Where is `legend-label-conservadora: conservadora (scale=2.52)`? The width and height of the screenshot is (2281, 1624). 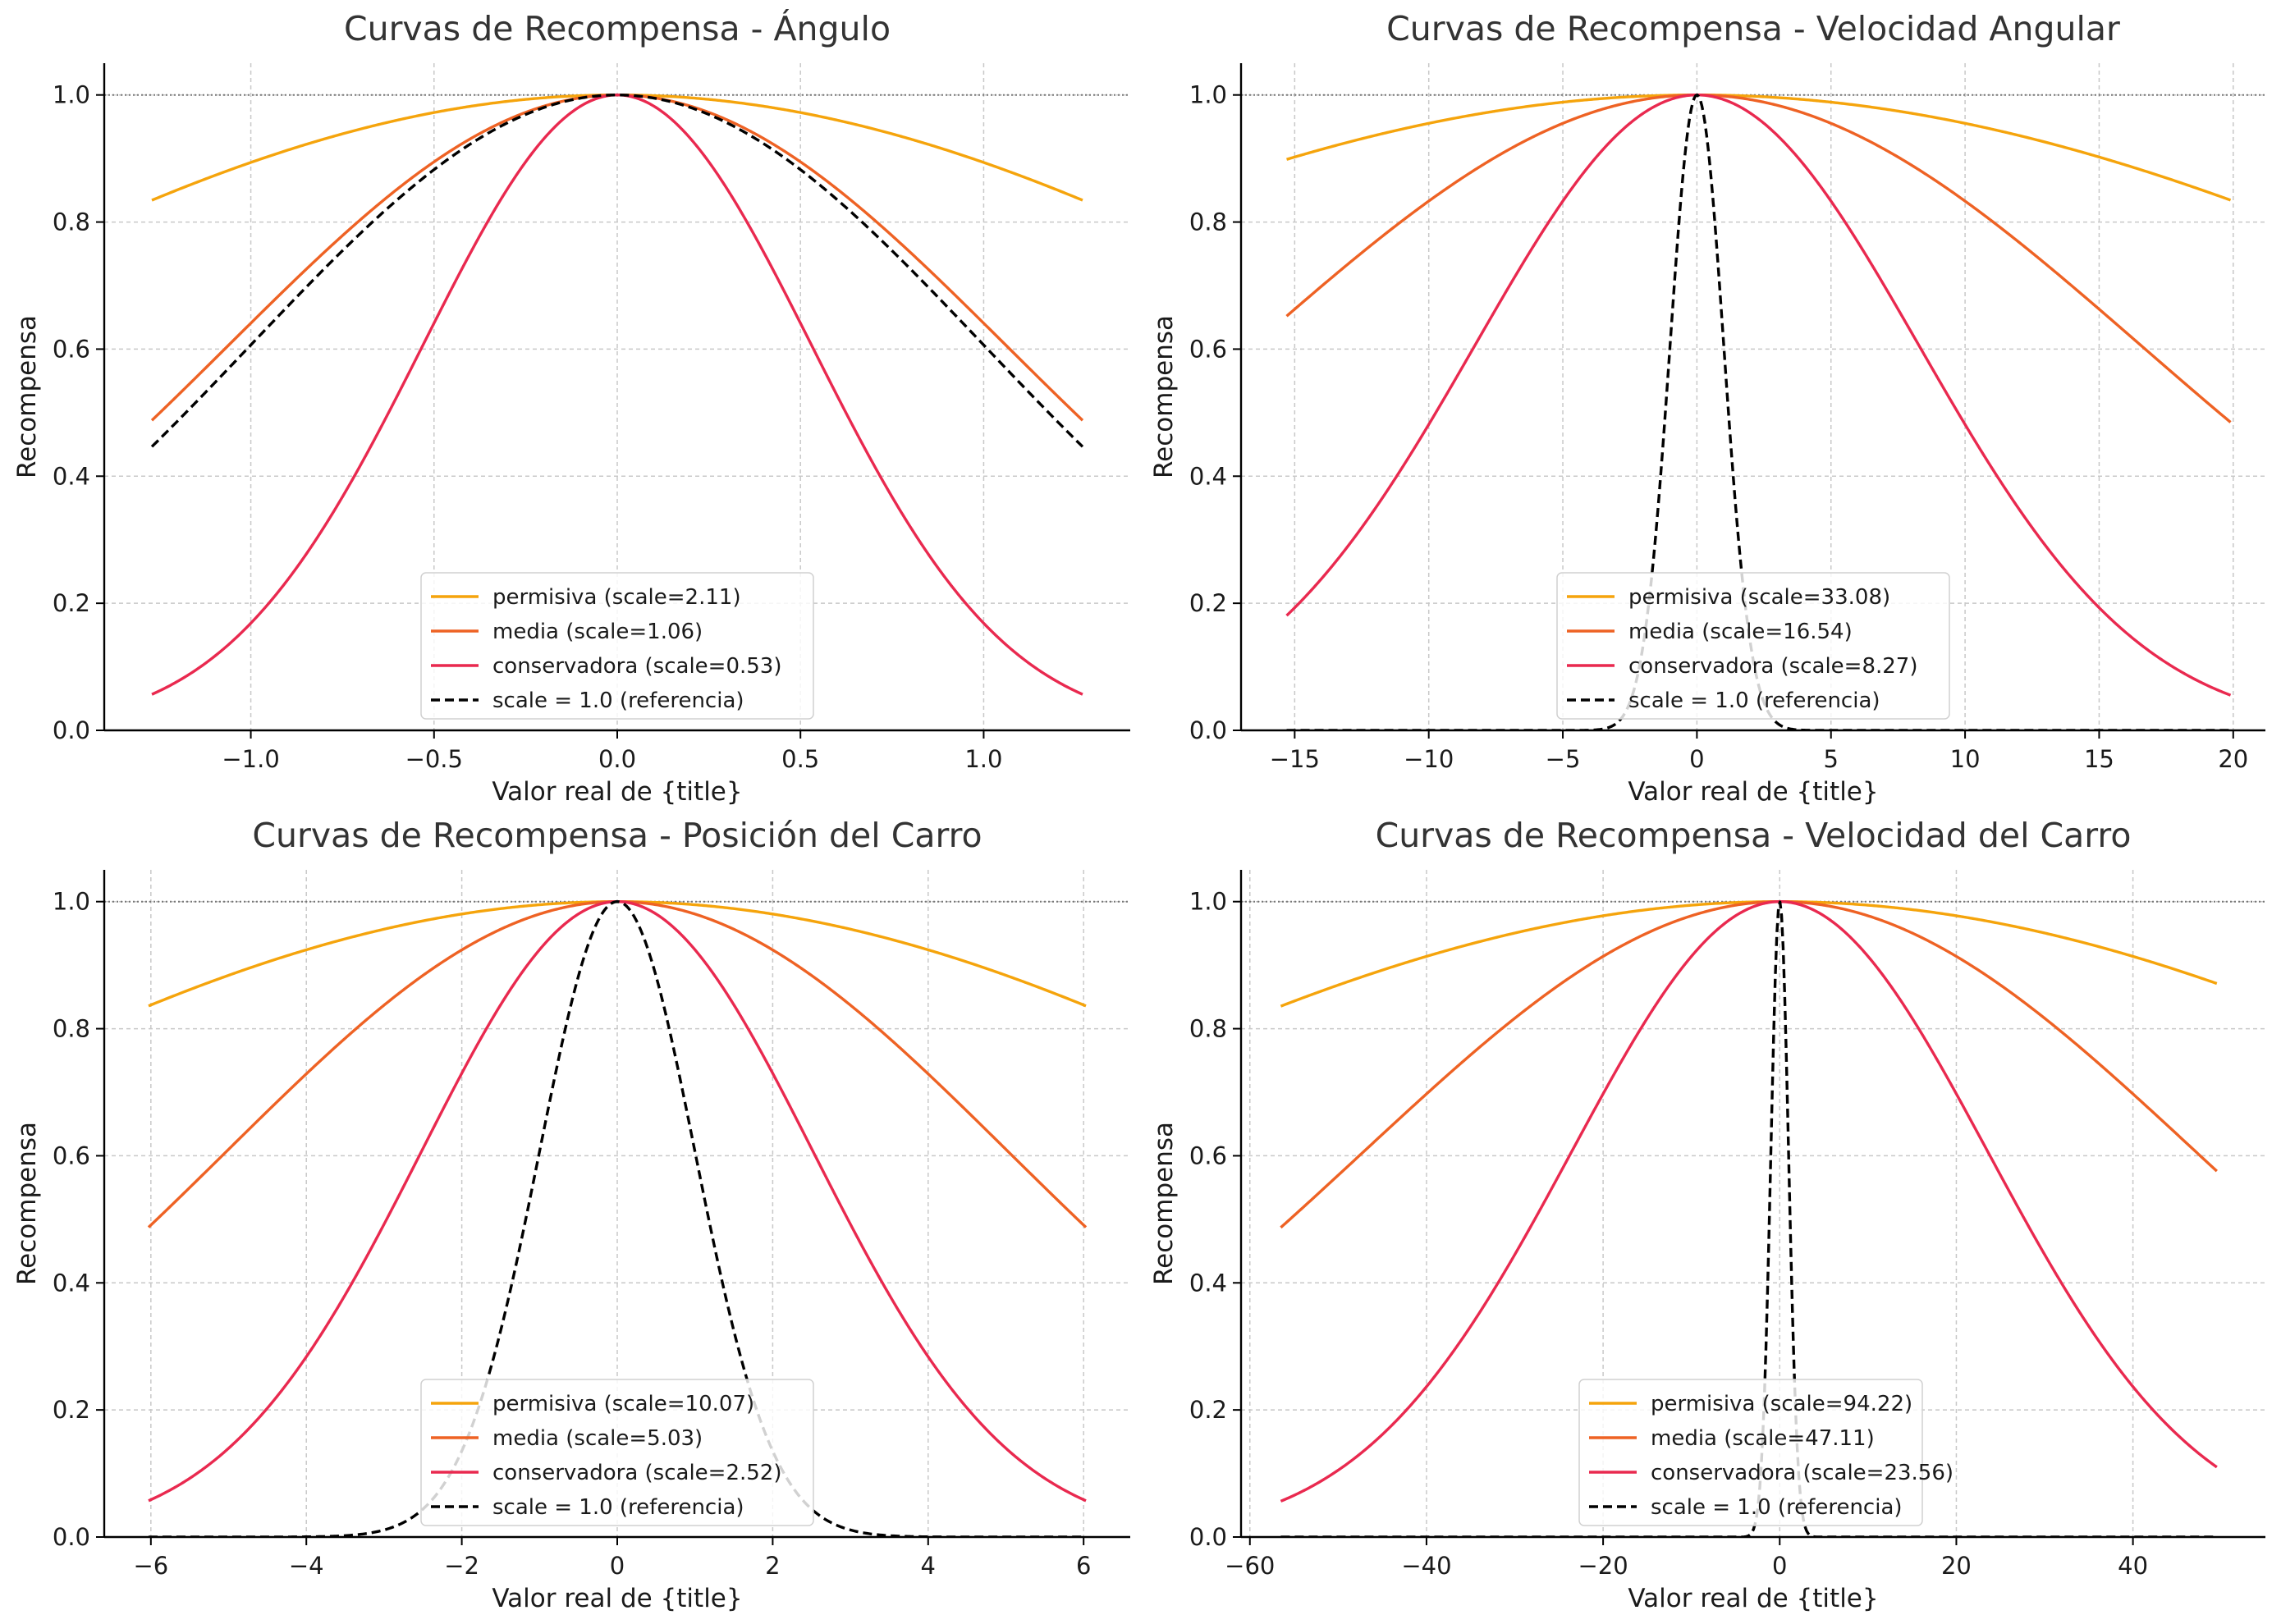
legend-label-conservadora: conservadora (scale=2.52) is located at coordinates (637, 1473).